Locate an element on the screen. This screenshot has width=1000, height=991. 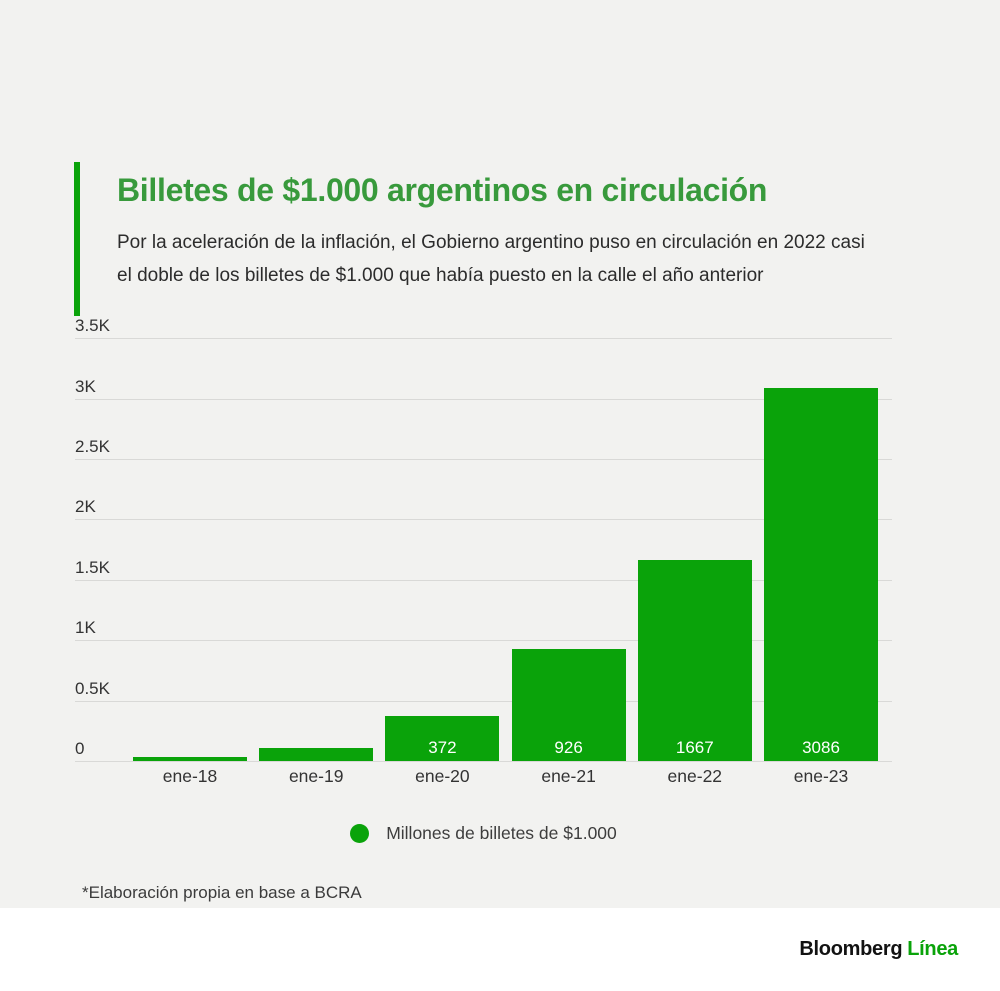
brand-bloomberg: Bloomberg is located at coordinates (851, 949).